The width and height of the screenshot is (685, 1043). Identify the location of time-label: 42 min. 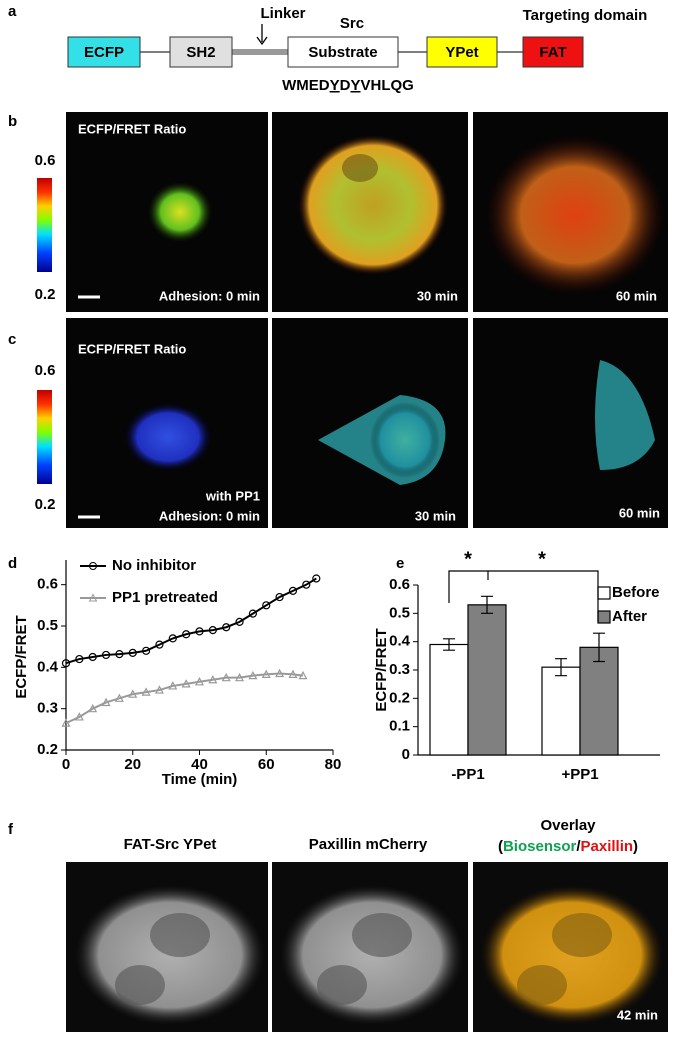
(637, 1014).